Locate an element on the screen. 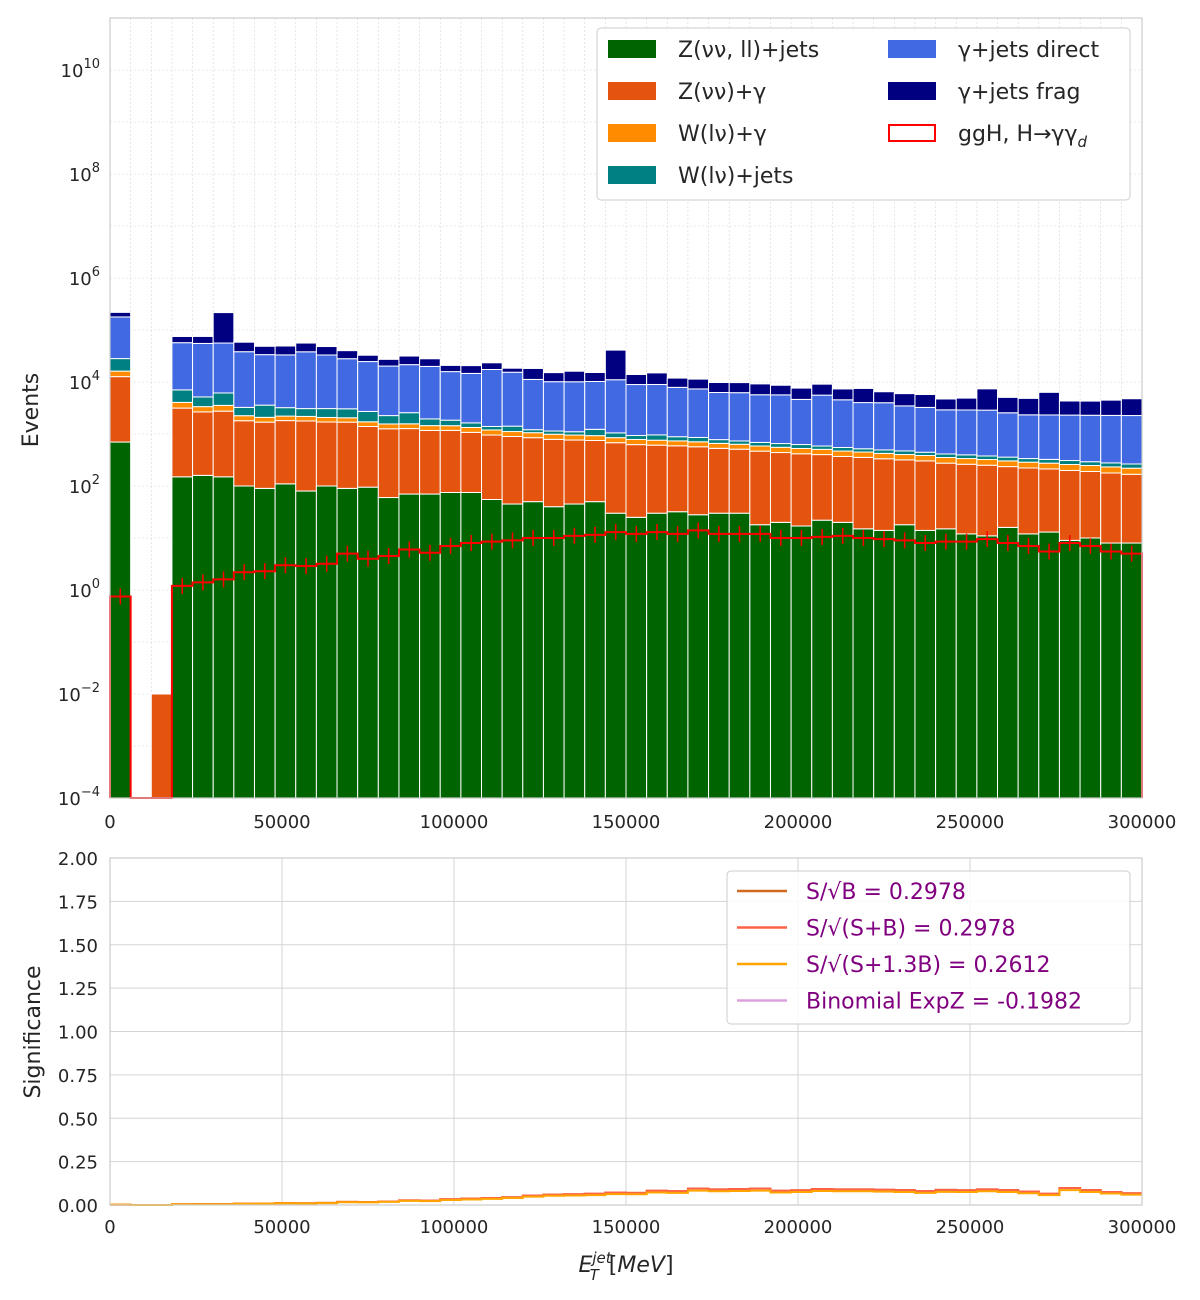 Image resolution: width=1200 pixels, height=1300 pixels. y-tick-label: 0.25 is located at coordinates (78, 1163).